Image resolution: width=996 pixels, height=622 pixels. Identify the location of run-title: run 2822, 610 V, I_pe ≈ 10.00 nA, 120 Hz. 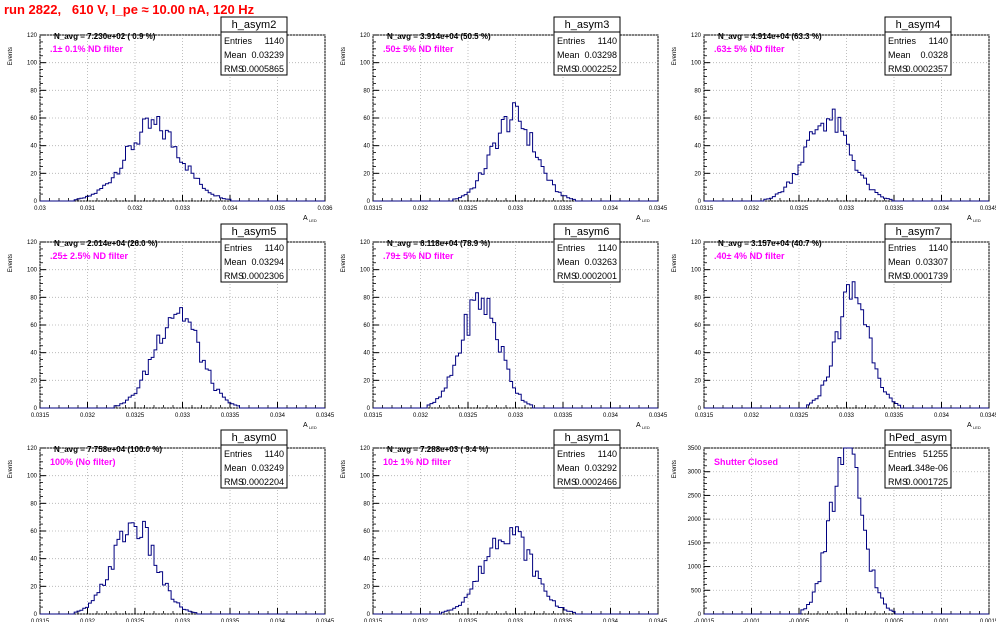
(129, 9).